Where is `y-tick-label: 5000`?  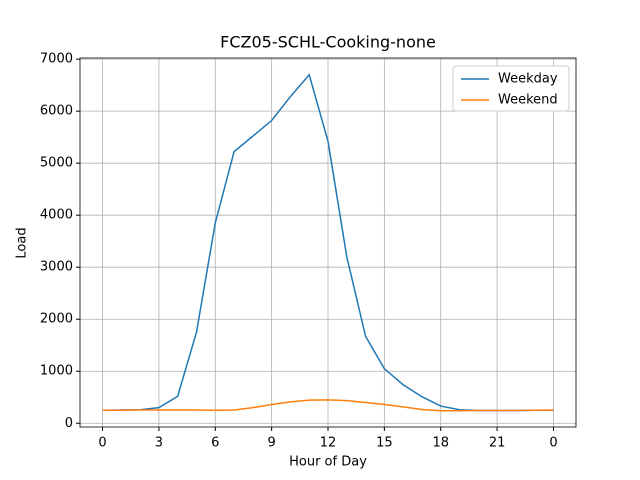
y-tick-label: 5000 is located at coordinates (56, 163).